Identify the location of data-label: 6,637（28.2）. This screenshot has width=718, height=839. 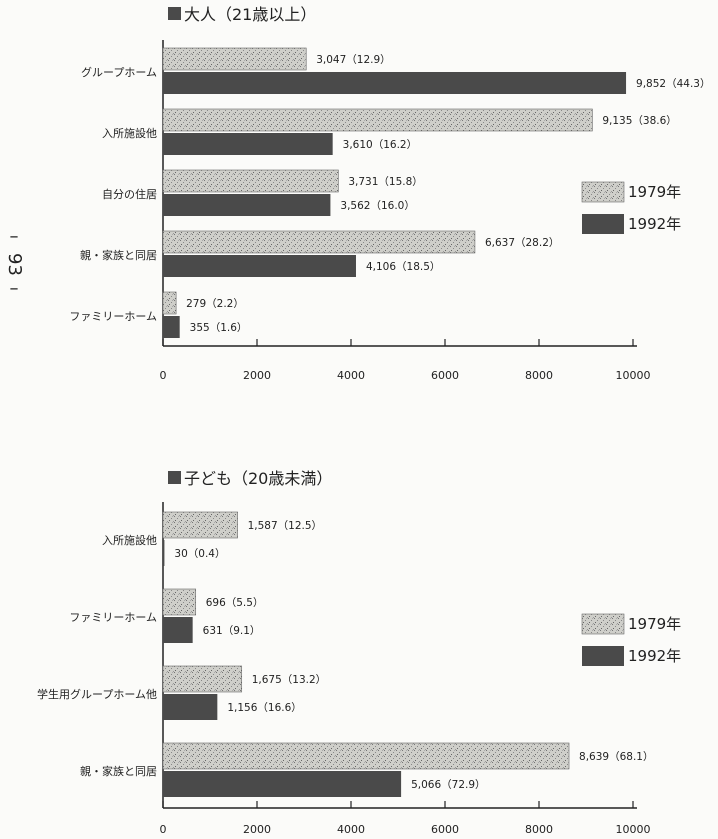
(522, 243).